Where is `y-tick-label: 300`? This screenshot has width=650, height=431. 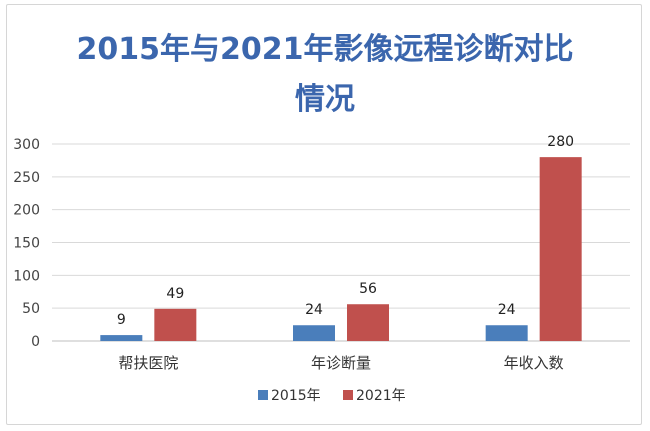
y-tick-label: 300 is located at coordinates (26, 145).